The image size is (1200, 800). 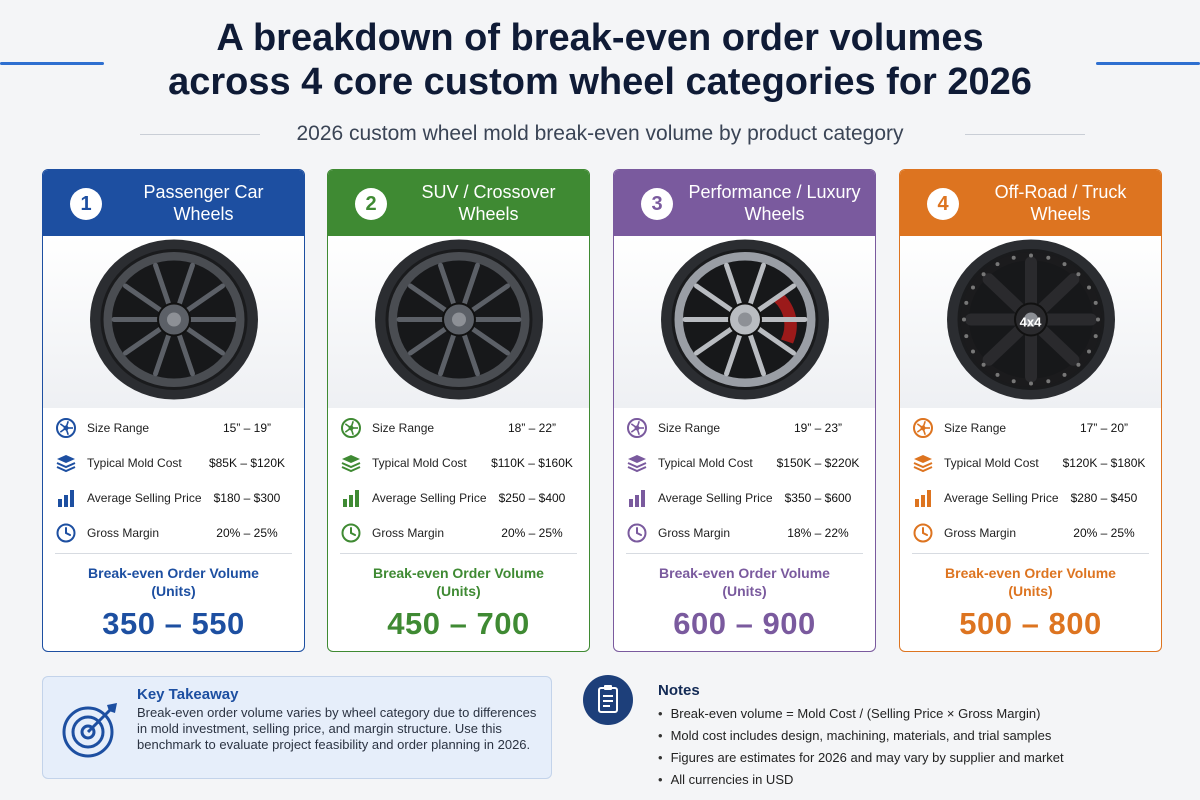 What do you see at coordinates (247, 462) in the screenshot?
I see `spec-value: $85K – $120K` at bounding box center [247, 462].